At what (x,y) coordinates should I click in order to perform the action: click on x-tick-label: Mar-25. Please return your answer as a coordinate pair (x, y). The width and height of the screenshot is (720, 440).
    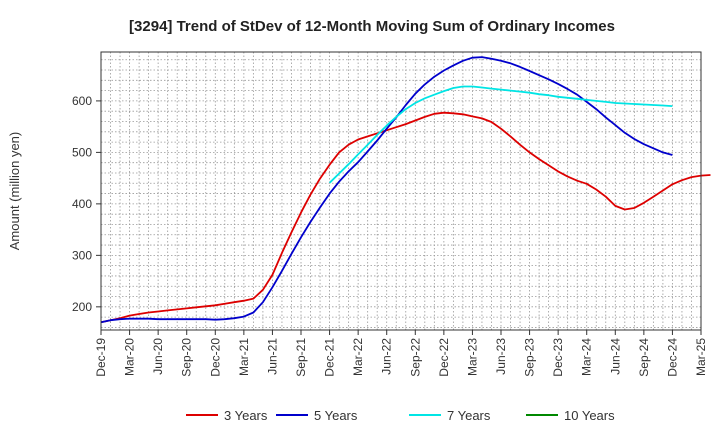
    Looking at the image, I should click on (701, 357).